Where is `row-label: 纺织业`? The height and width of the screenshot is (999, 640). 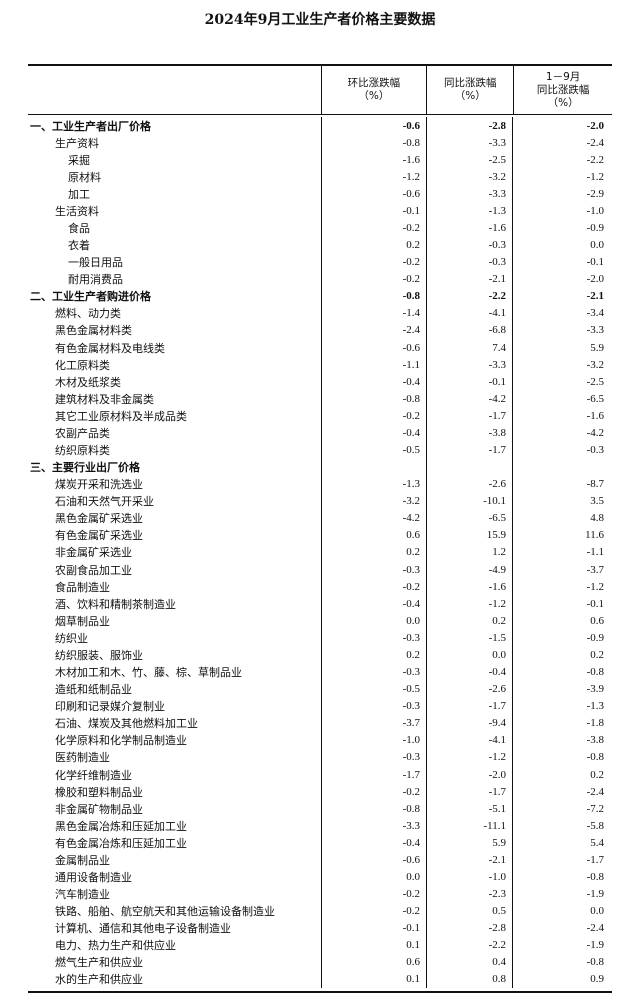 row-label: 纺织业 is located at coordinates (71, 638).